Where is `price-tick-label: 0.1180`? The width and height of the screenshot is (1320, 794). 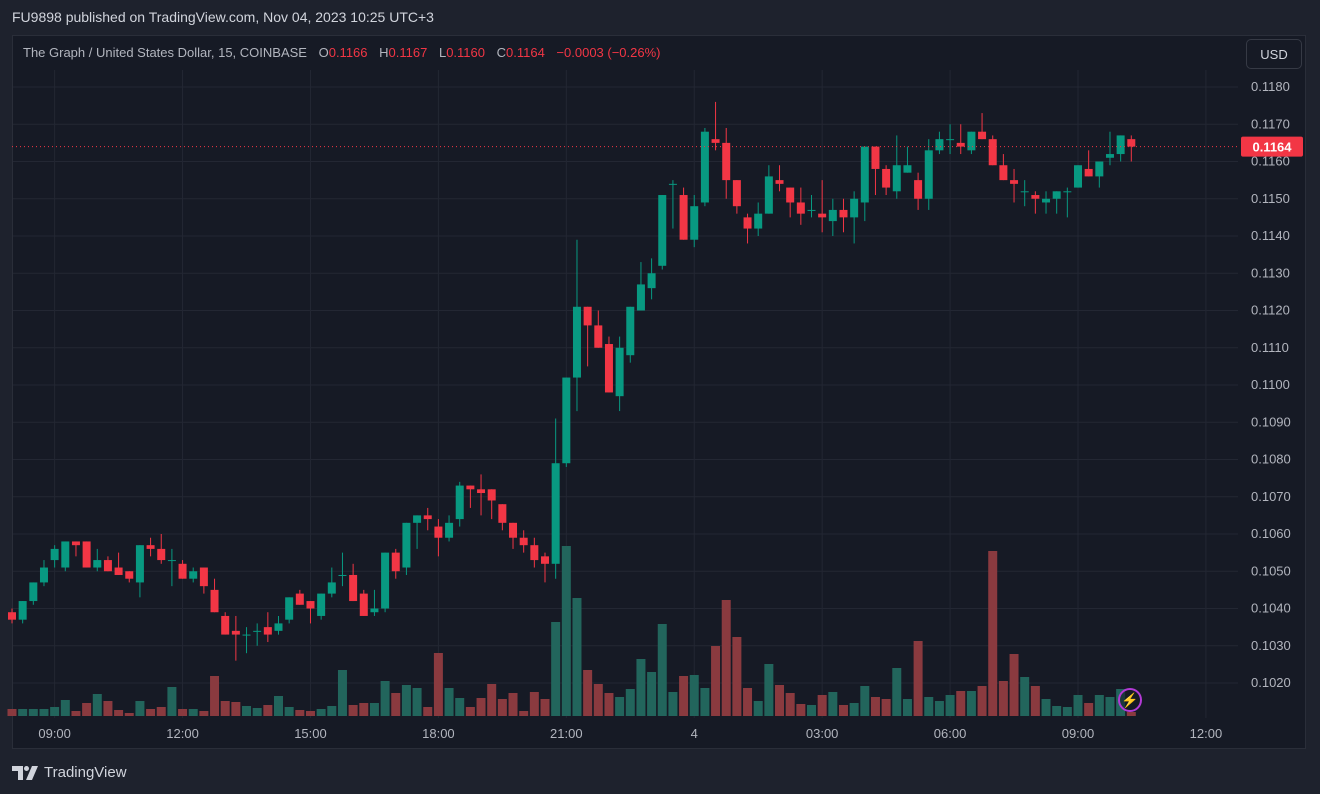
price-tick-label: 0.1180 is located at coordinates (1270, 86).